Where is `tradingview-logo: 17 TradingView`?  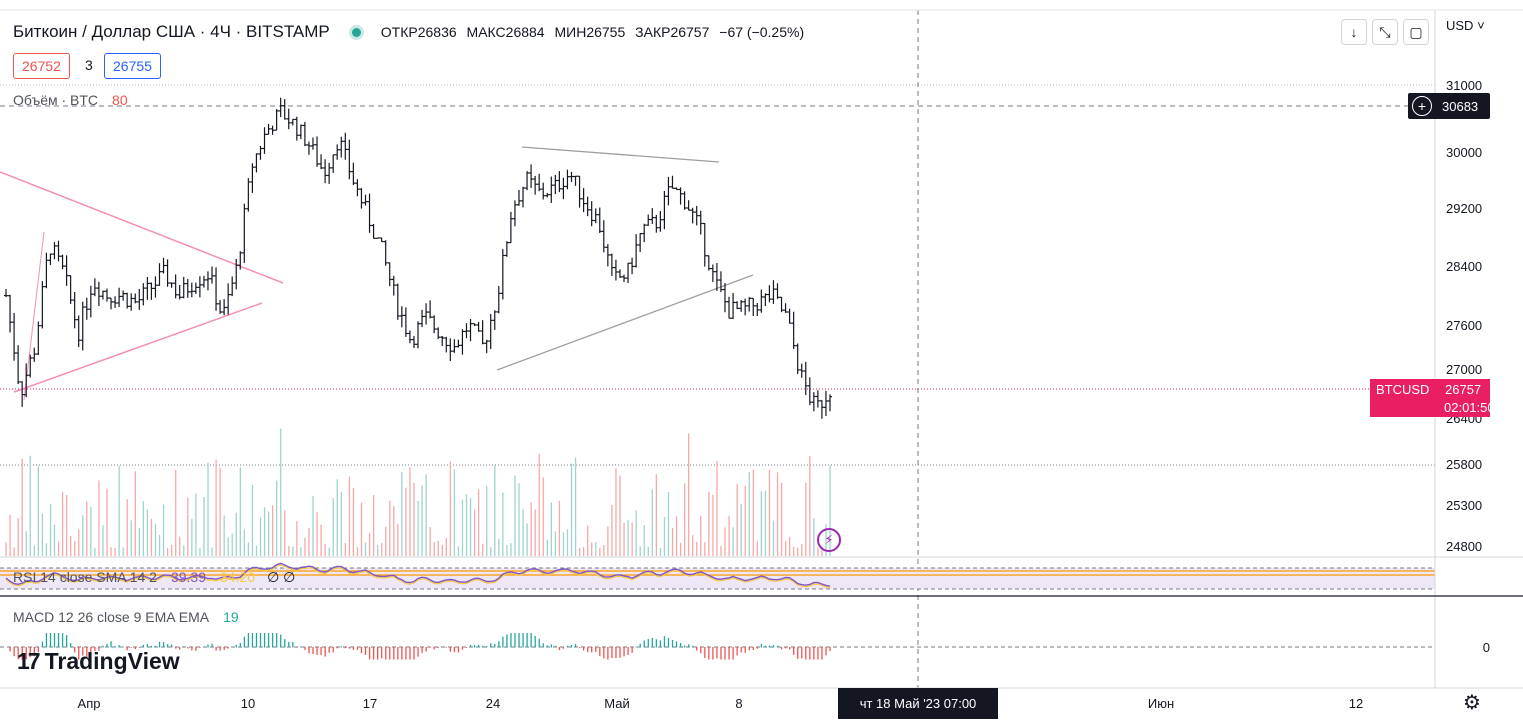
tradingview-logo: 17 TradingView is located at coordinates (98, 661).